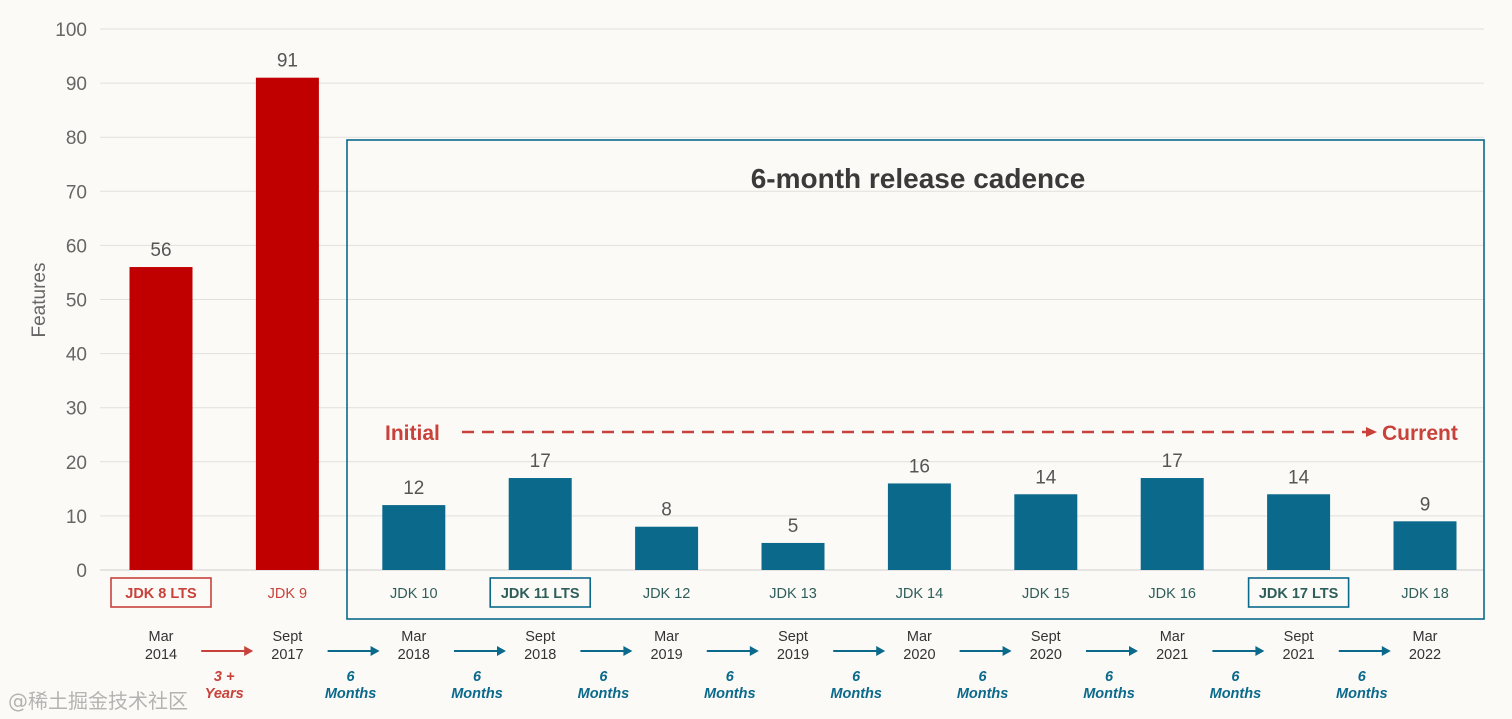 The image size is (1512, 719). Describe the element at coordinates (793, 594) in the screenshot. I see `x-tick-label: JDK 13` at that location.